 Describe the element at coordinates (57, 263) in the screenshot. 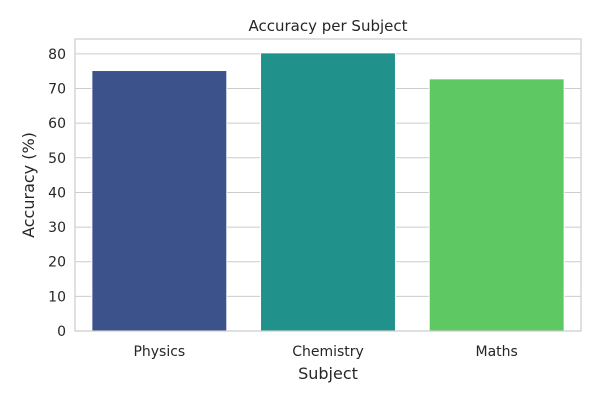

I see `y-tick-label: 20` at that location.